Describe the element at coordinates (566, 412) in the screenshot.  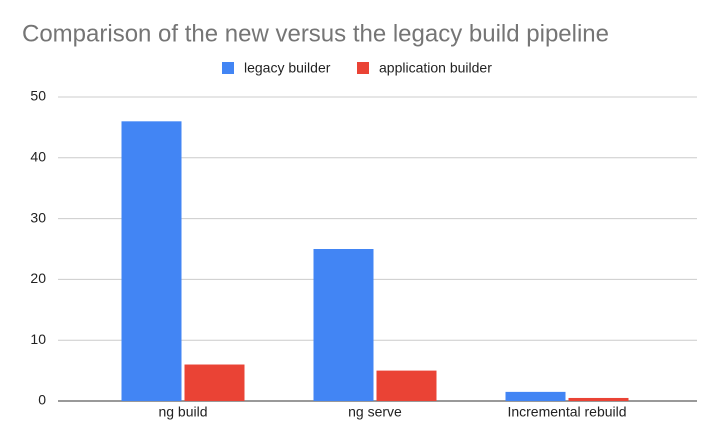
I see `x-tick-label: Incremental rebuild` at that location.